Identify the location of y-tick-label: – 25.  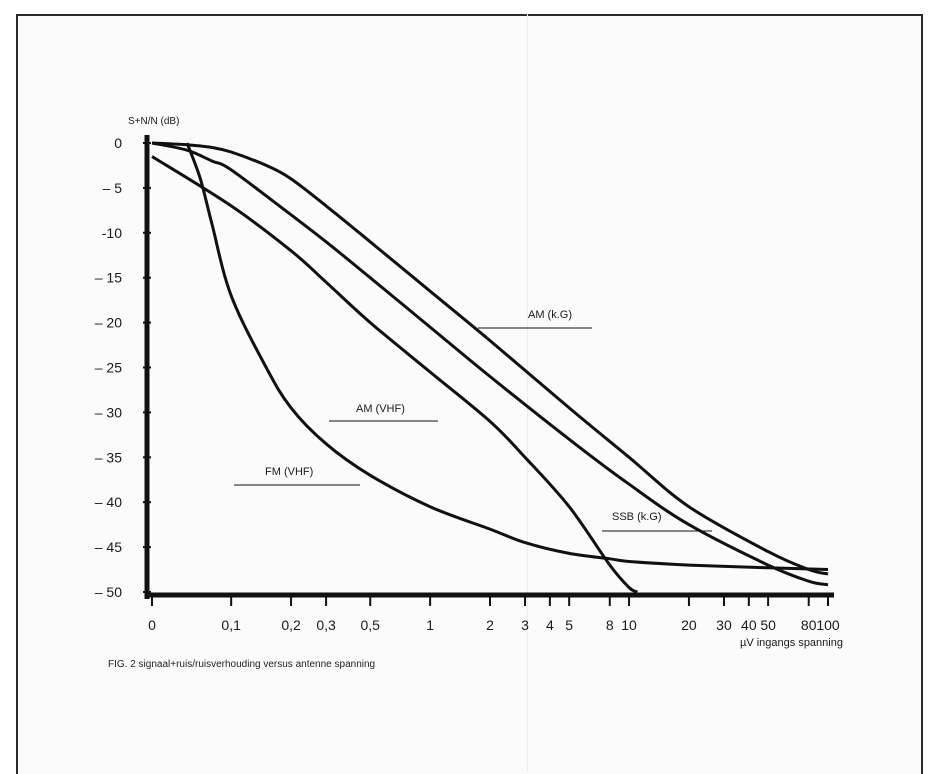
(108, 368).